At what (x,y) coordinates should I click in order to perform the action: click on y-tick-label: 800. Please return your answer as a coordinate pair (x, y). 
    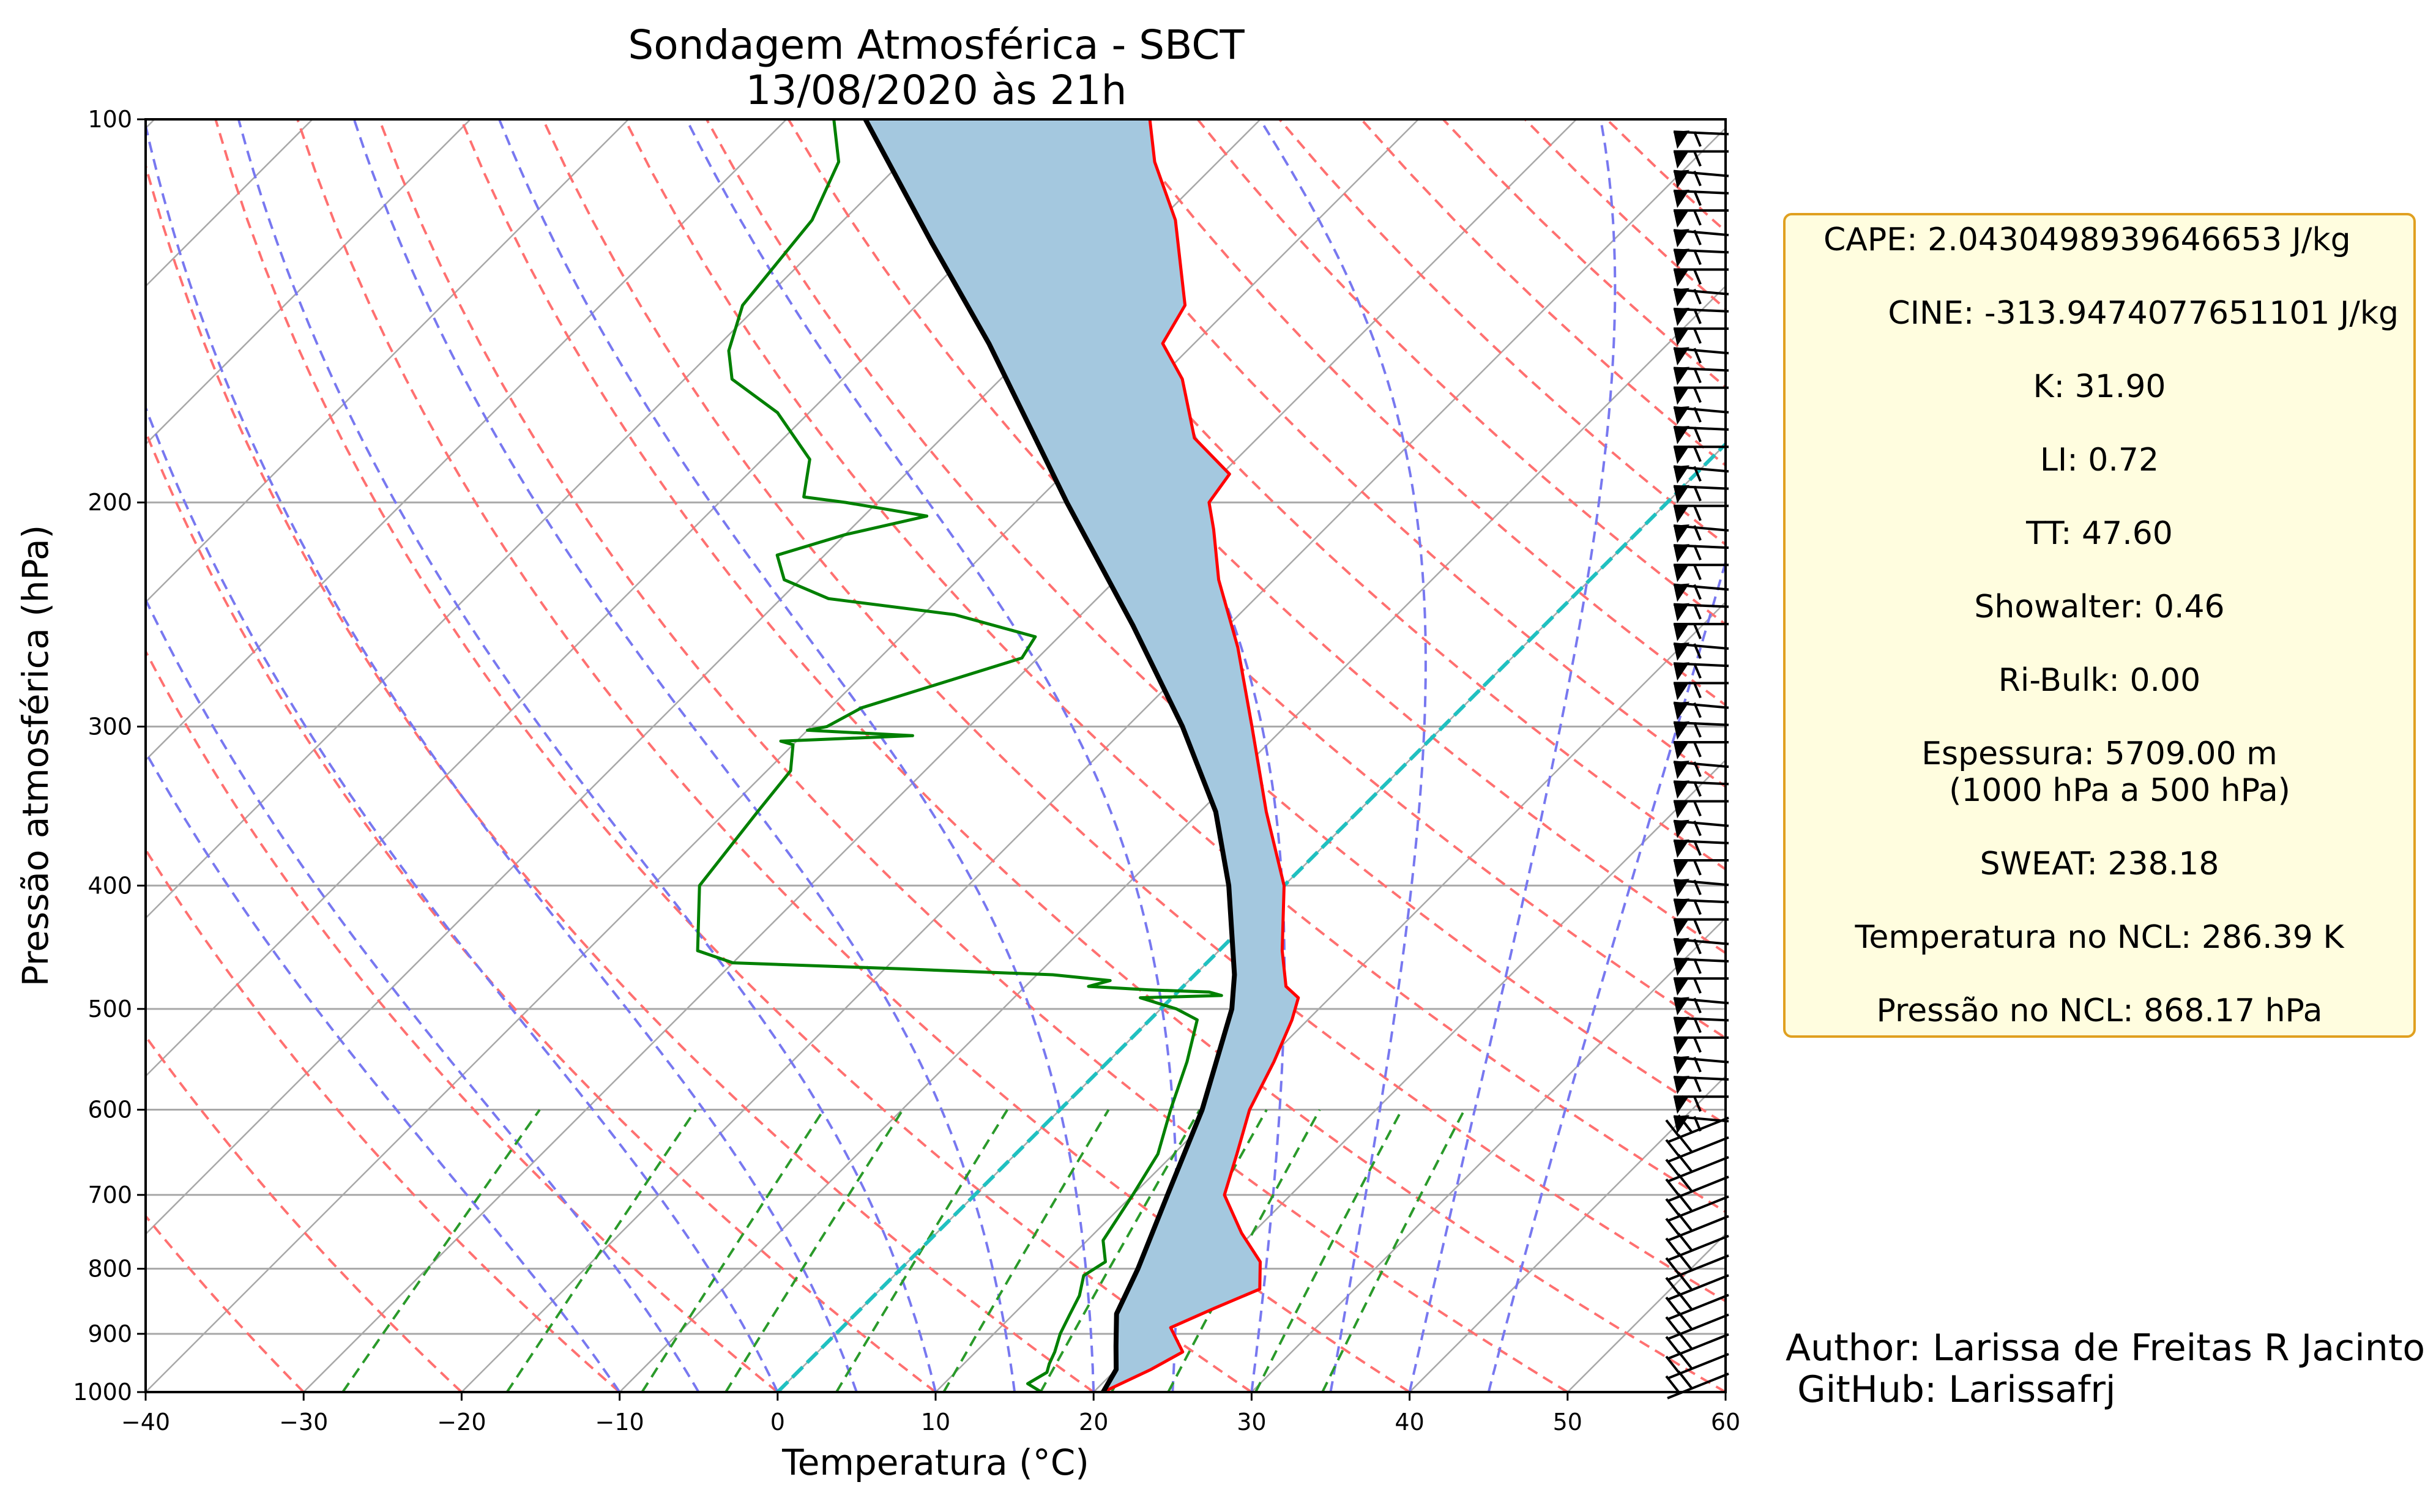
    Looking at the image, I should click on (110, 1268).